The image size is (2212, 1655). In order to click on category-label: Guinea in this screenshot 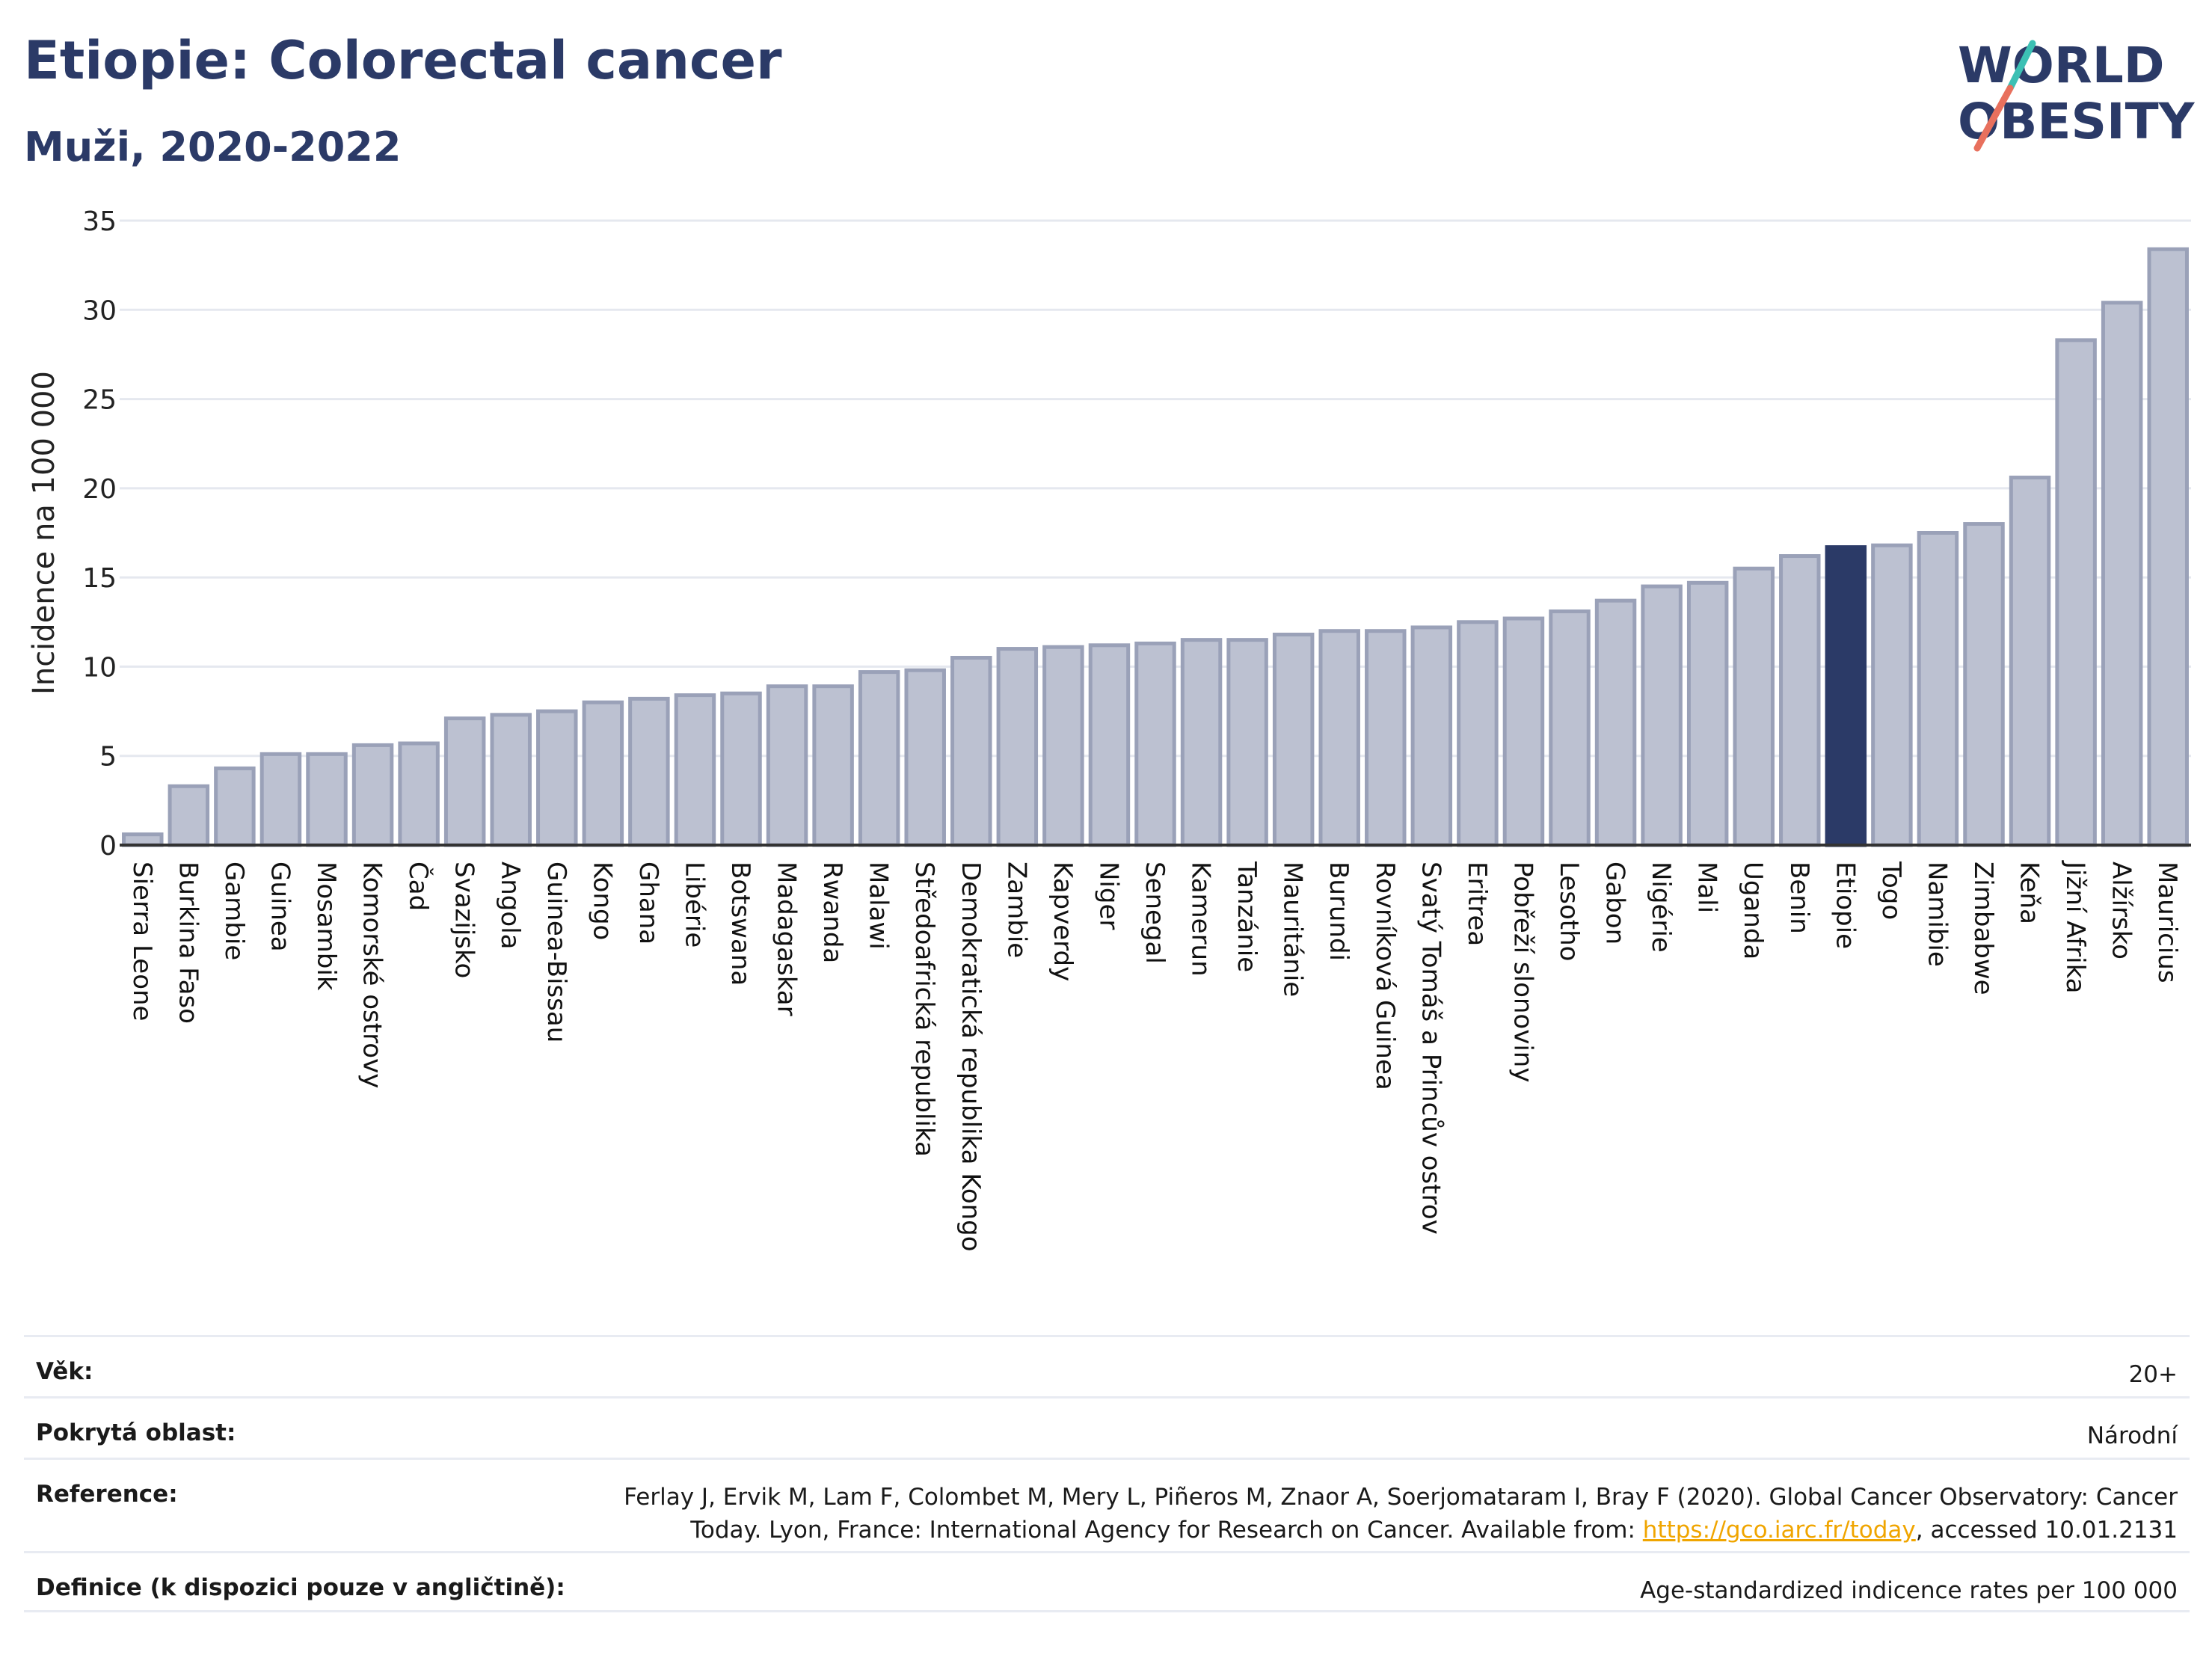, I will do `click(280, 907)`.